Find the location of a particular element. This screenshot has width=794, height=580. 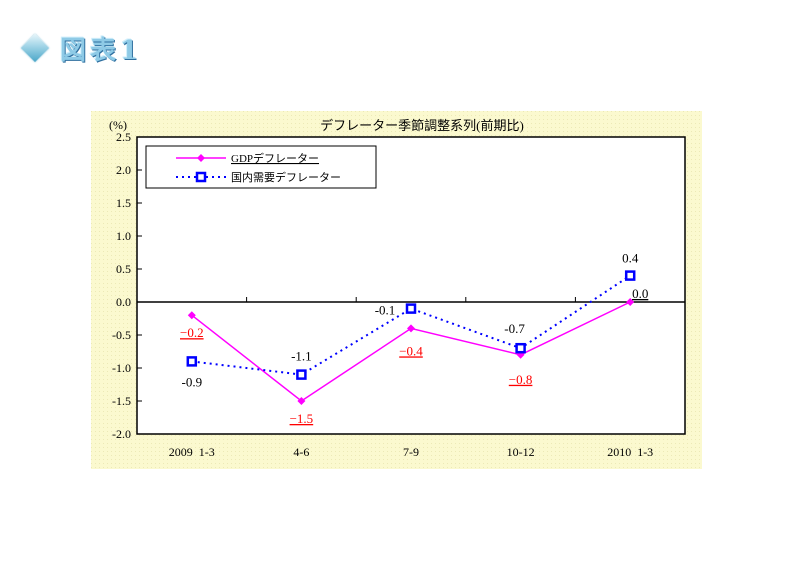

page-title: 図表1 is located at coordinates (101, 50).